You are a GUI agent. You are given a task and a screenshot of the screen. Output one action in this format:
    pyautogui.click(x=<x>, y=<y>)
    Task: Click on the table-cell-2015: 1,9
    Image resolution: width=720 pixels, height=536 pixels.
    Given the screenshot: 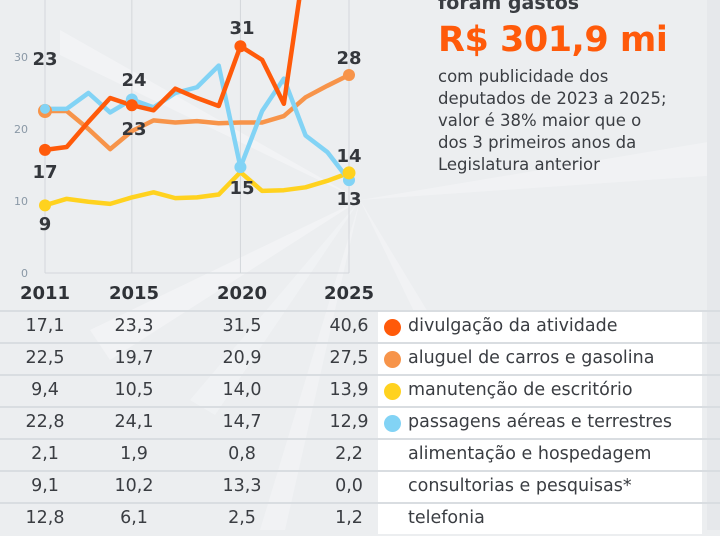 What is the action you would take?
    pyautogui.click(x=134, y=454)
    